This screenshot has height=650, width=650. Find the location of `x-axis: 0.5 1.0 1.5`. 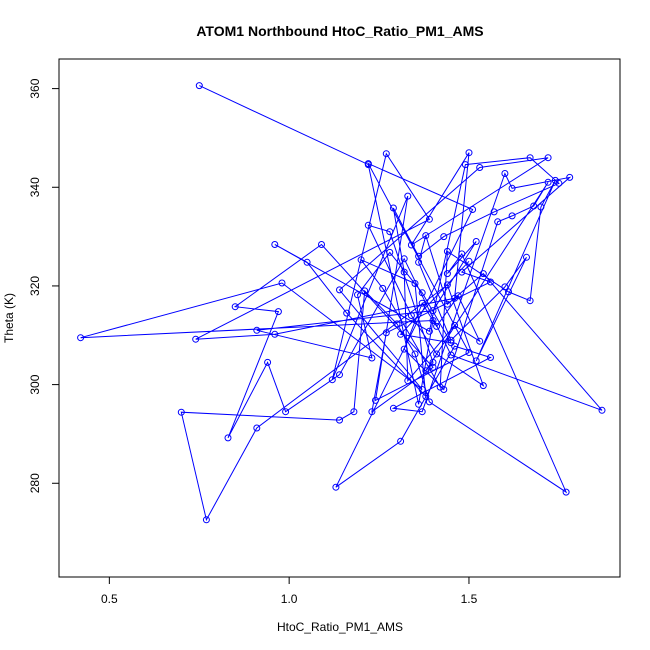

x-axis: 0.5 1.0 1.5 is located at coordinates (289, 591).